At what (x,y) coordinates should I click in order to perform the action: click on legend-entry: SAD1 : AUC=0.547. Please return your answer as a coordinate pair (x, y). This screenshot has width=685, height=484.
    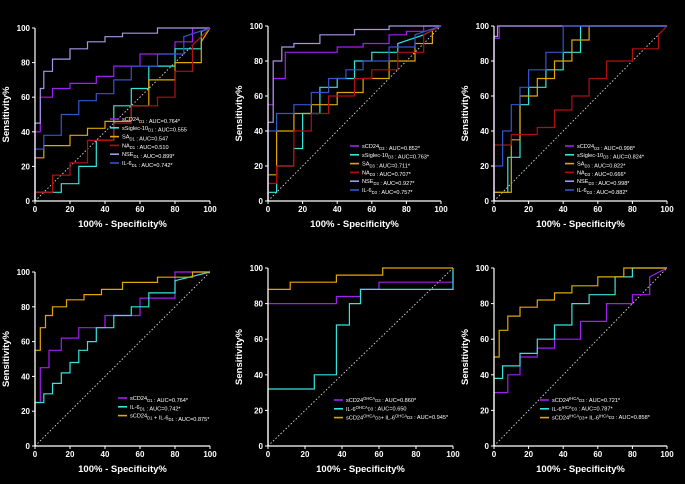
    Looking at the image, I should click on (145, 139).